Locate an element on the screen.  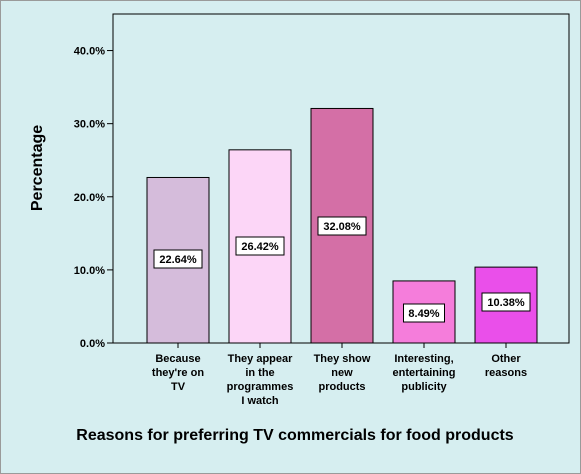
y-tick-label: 20.0% is located at coordinates (89, 198).